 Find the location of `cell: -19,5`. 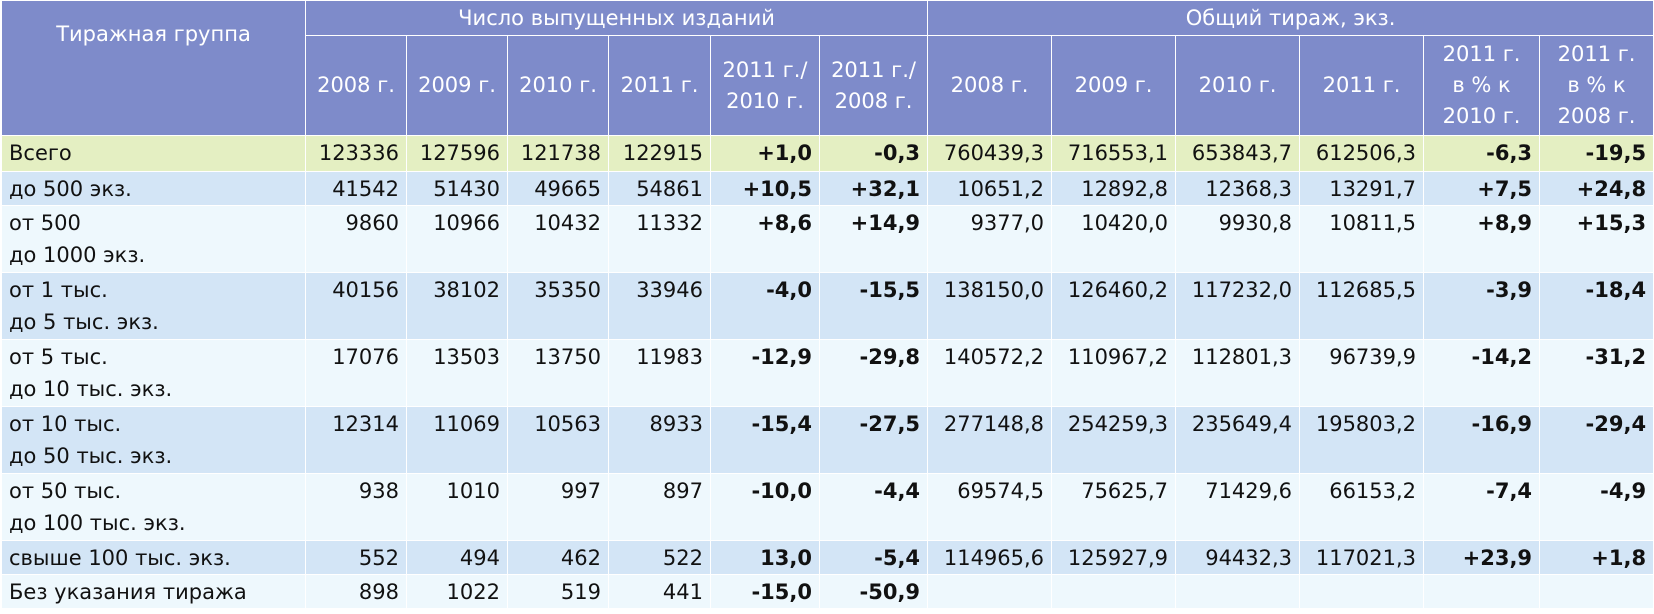

cell: -19,5 is located at coordinates (1596, 153).